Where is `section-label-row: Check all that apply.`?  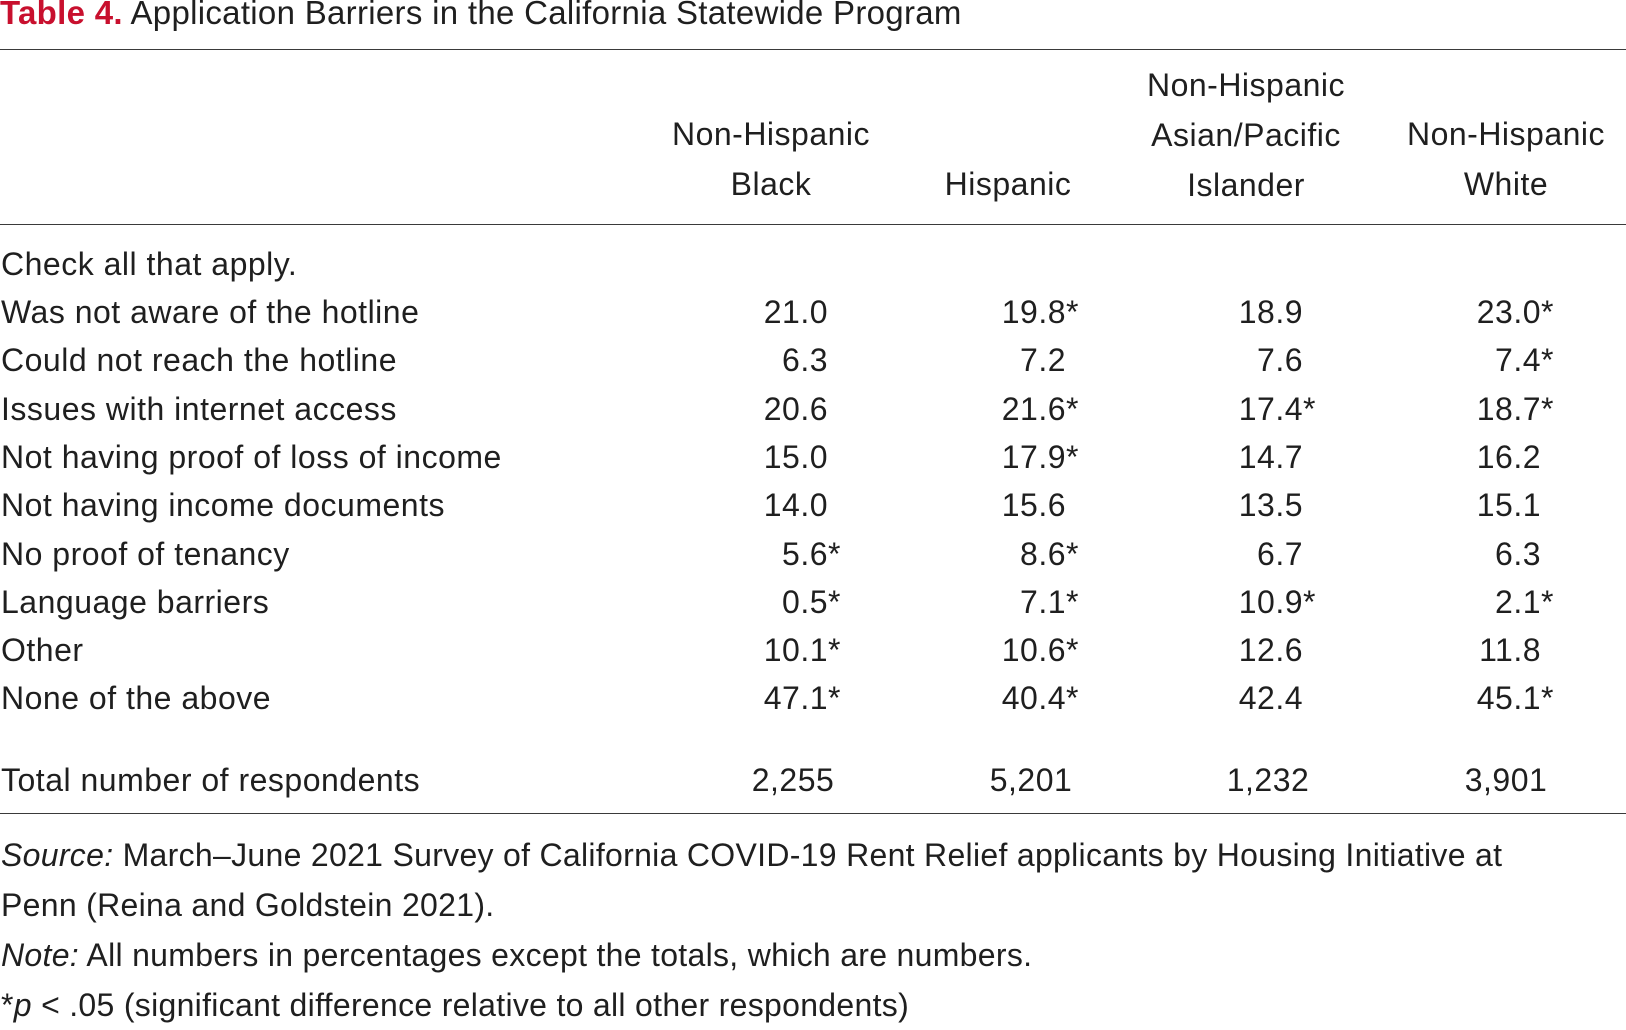 section-label-row: Check all that apply. is located at coordinates (813, 264).